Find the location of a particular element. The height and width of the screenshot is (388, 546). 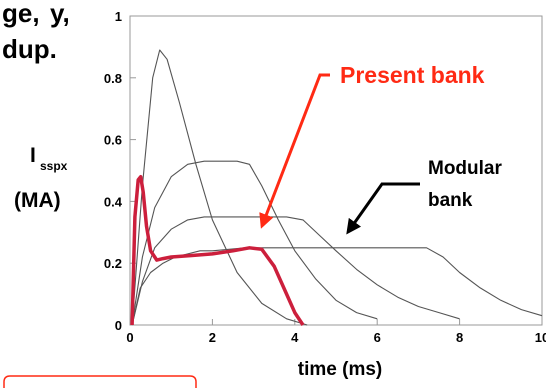

present-bank-label: Present bank is located at coordinates (412, 75).